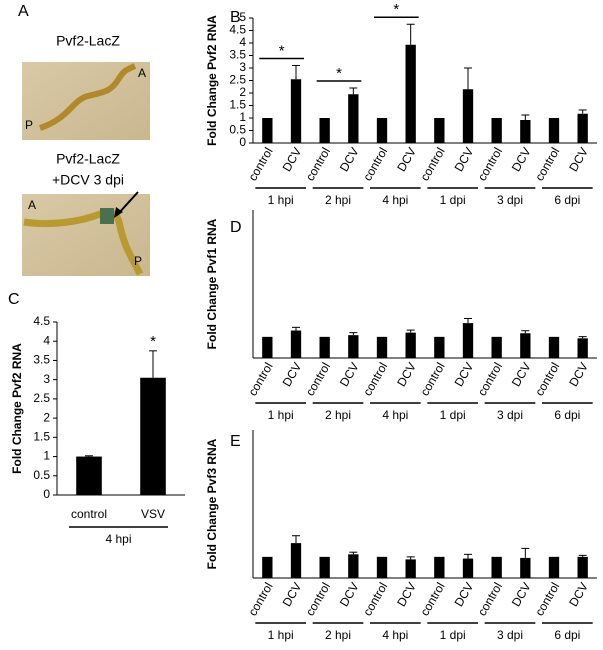  What do you see at coordinates (281, 635) in the screenshot?
I see `group-label: 1 hpi` at bounding box center [281, 635].